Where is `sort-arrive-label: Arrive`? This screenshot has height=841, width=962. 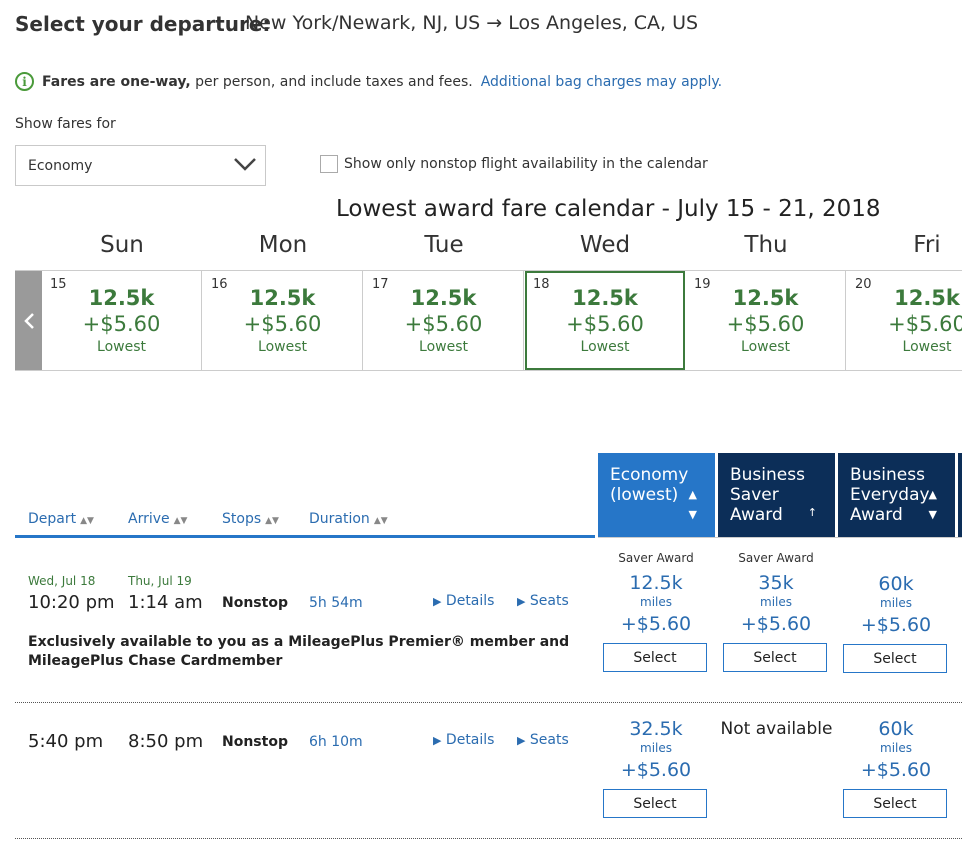
sort-arrive-label: Arrive is located at coordinates (149, 519).